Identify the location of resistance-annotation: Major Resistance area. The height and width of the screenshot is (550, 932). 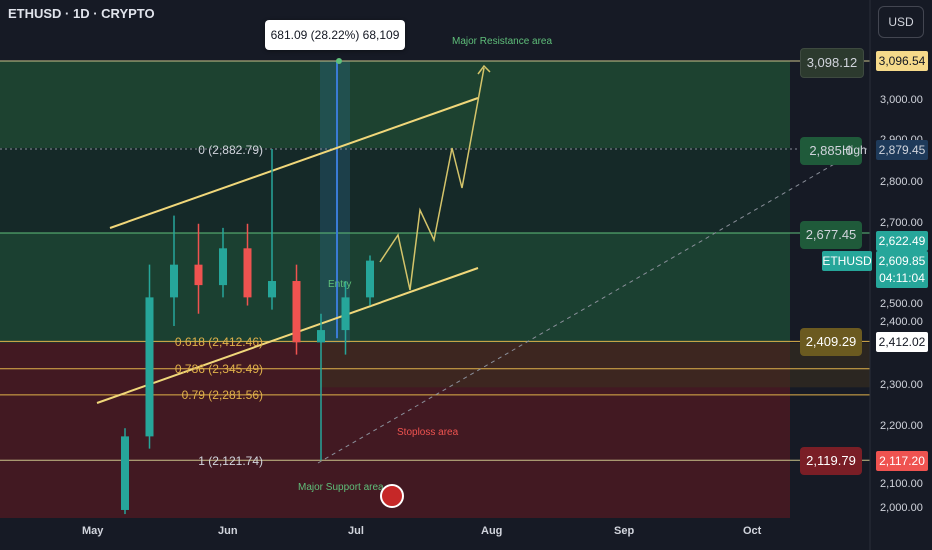
(502, 41).